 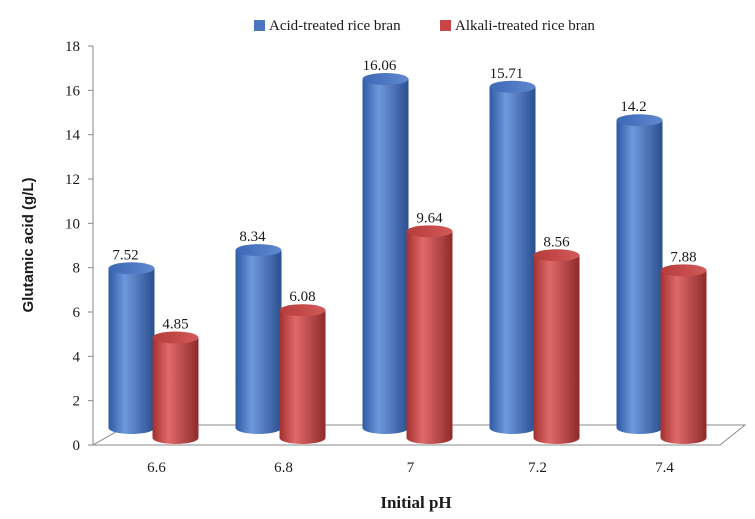 I want to click on y-tick-label: 18, so click(x=72, y=47).